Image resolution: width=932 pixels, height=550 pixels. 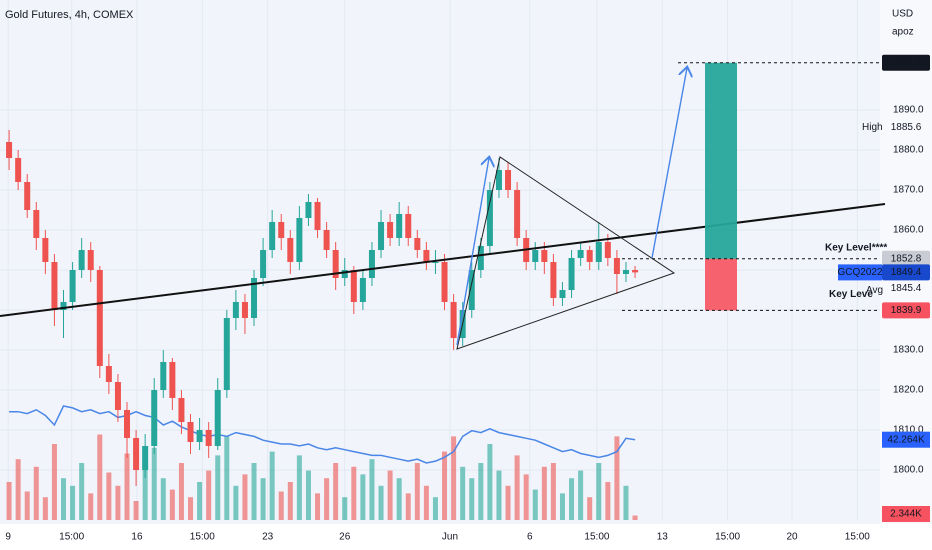 What do you see at coordinates (906, 62) in the screenshot?
I see `target-tag: 1901.8` at bounding box center [906, 62].